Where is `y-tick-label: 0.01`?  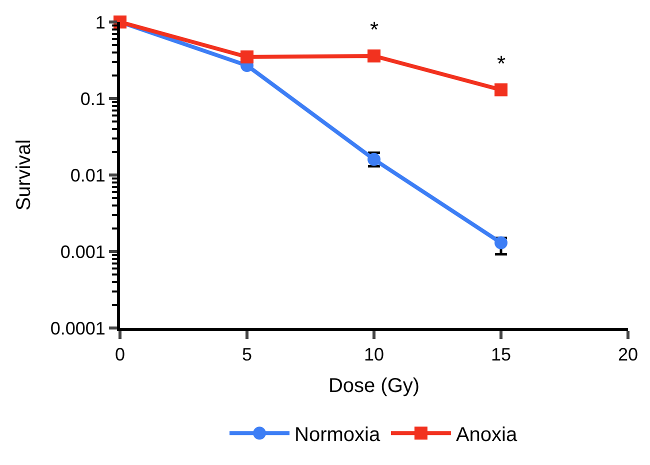
y-tick-label: 0.01 is located at coordinates (88, 175).